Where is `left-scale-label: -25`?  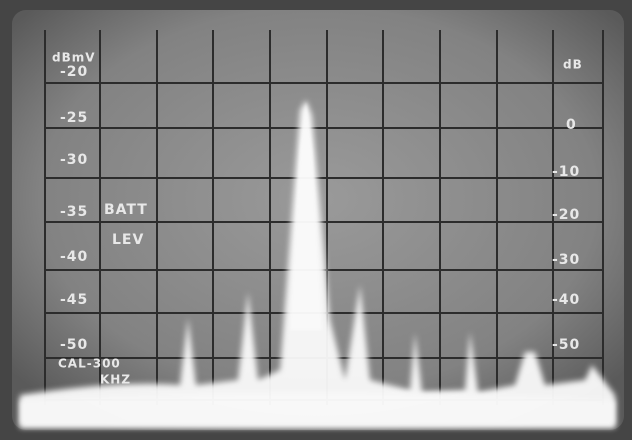 left-scale-label: -25 is located at coordinates (74, 118).